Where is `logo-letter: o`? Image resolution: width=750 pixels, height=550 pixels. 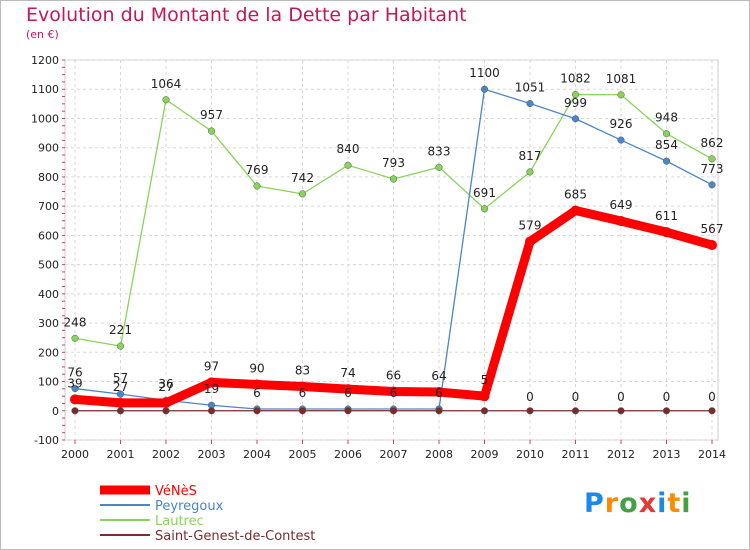 logo-letter: o is located at coordinates (629, 503).